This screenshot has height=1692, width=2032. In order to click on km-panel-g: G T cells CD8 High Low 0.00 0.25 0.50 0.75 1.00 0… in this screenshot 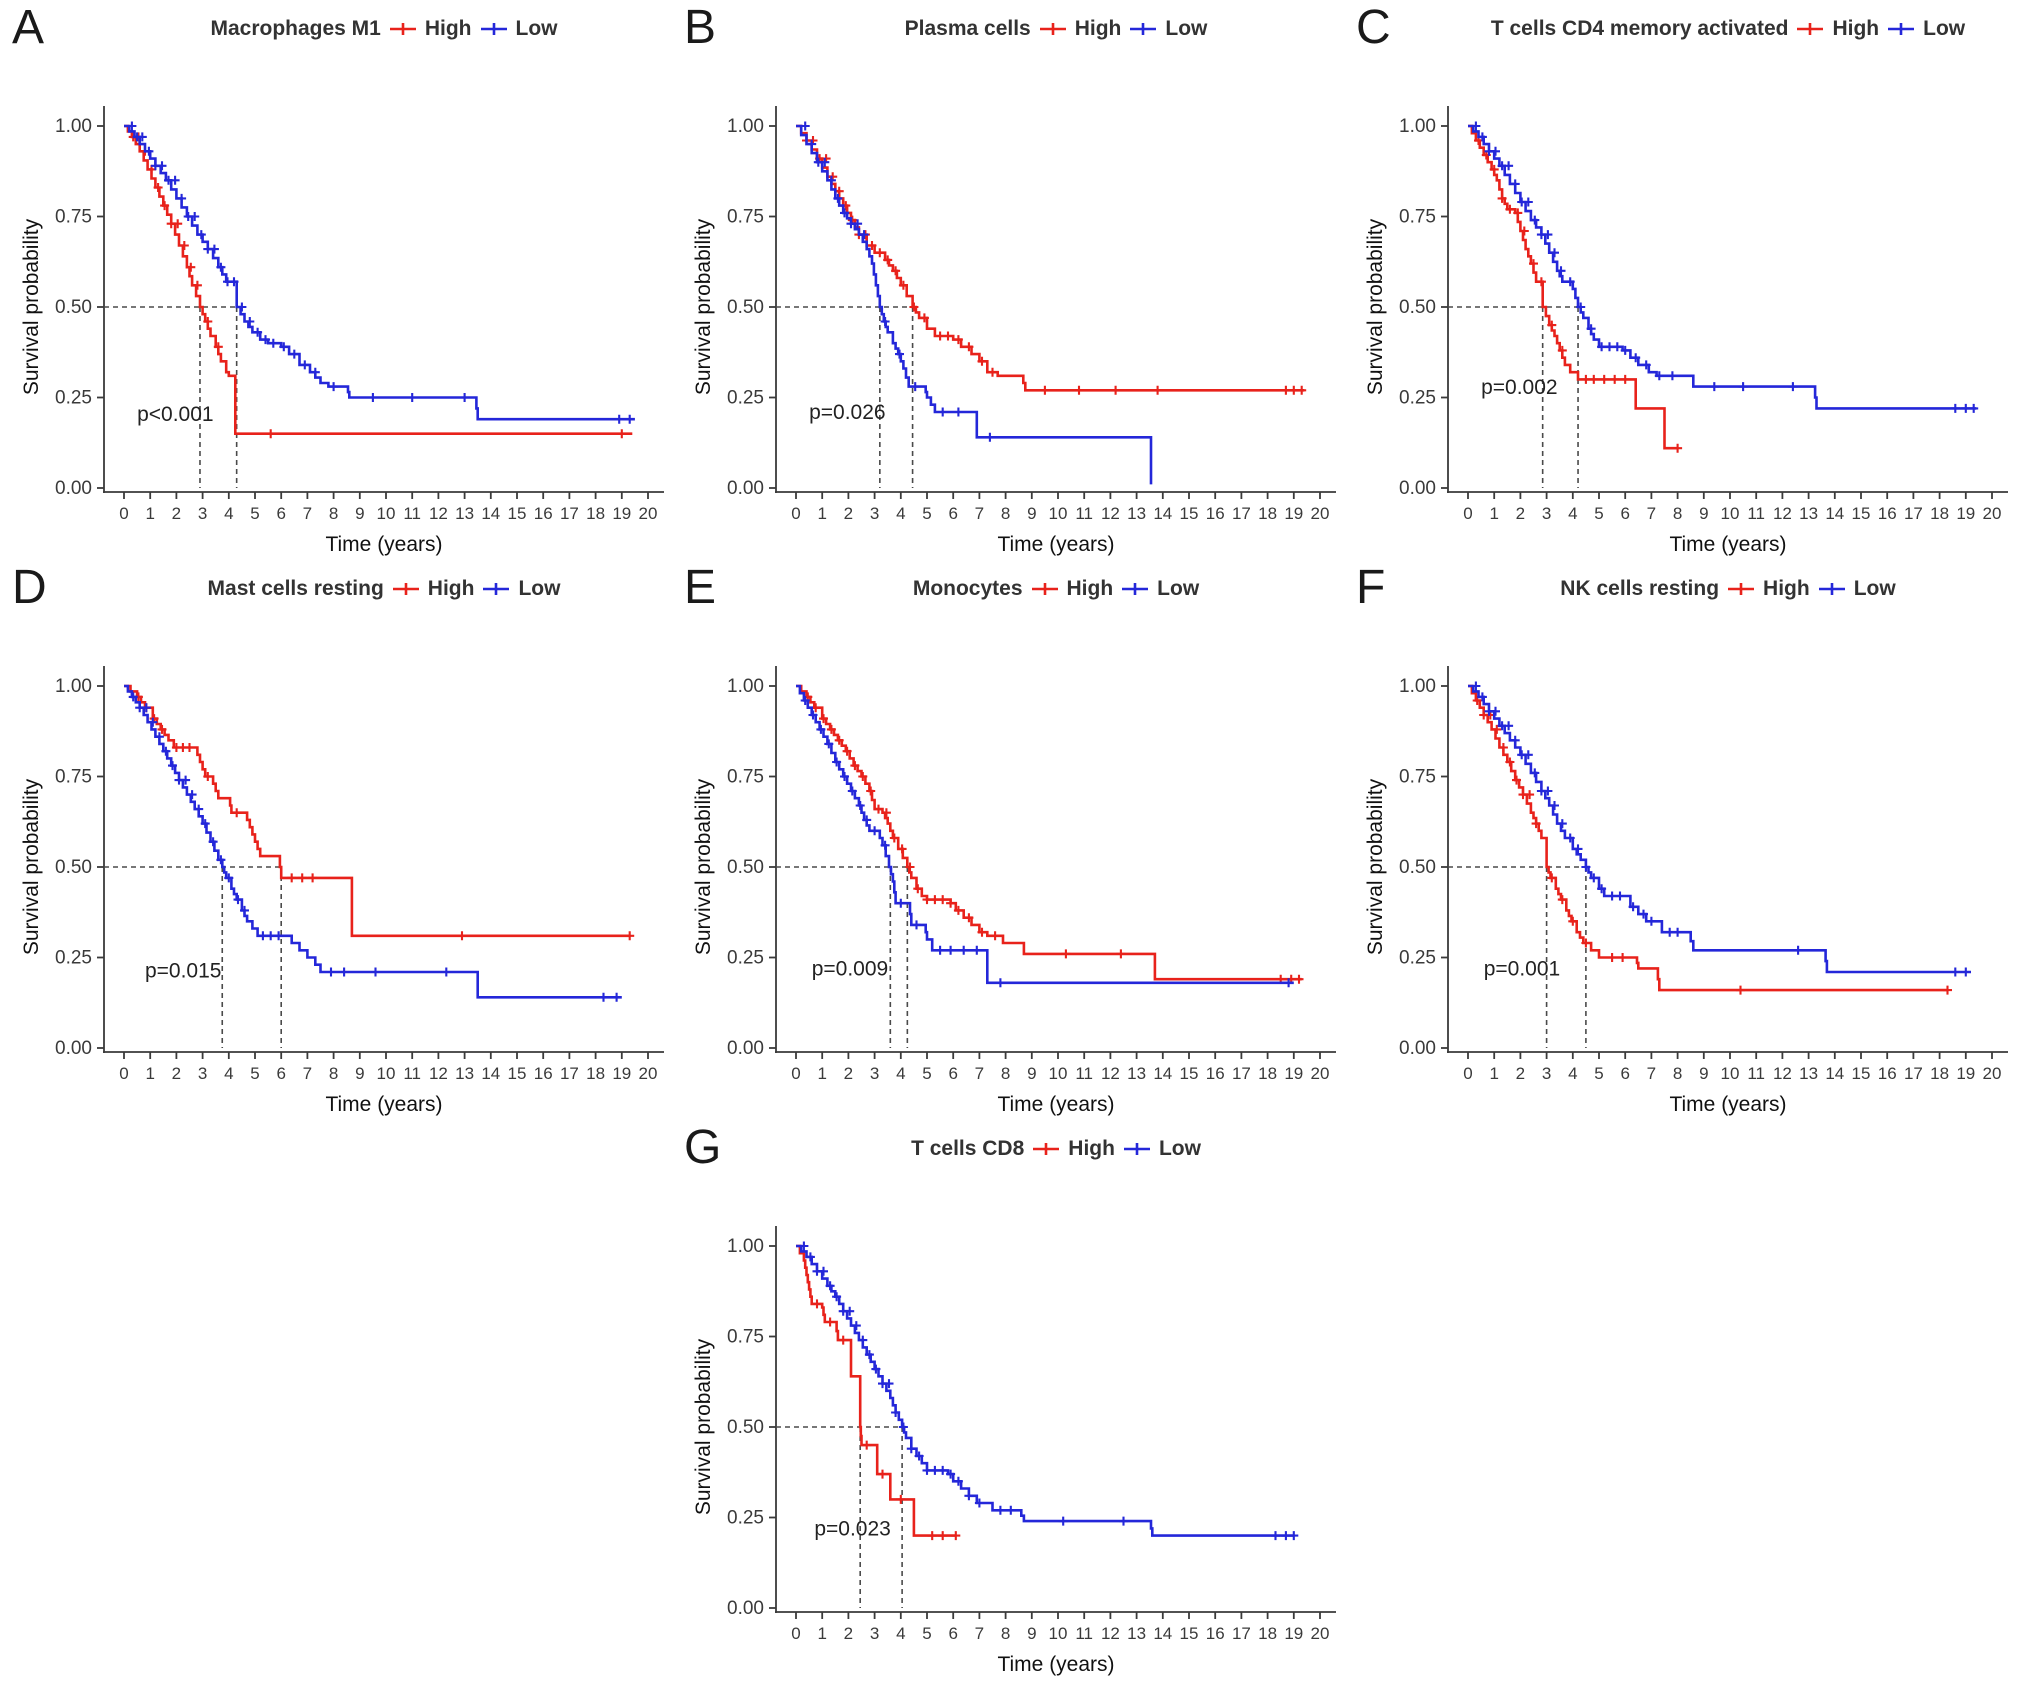, I will do `click(1016, 1403)`.